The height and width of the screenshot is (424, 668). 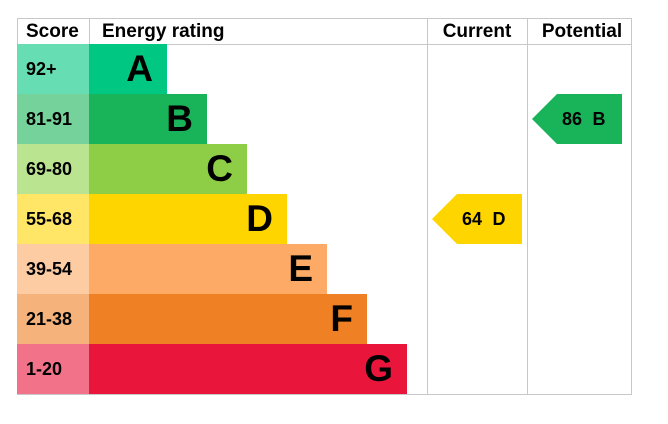 What do you see at coordinates (49, 319) in the screenshot?
I see `score-label: 21-38` at bounding box center [49, 319].